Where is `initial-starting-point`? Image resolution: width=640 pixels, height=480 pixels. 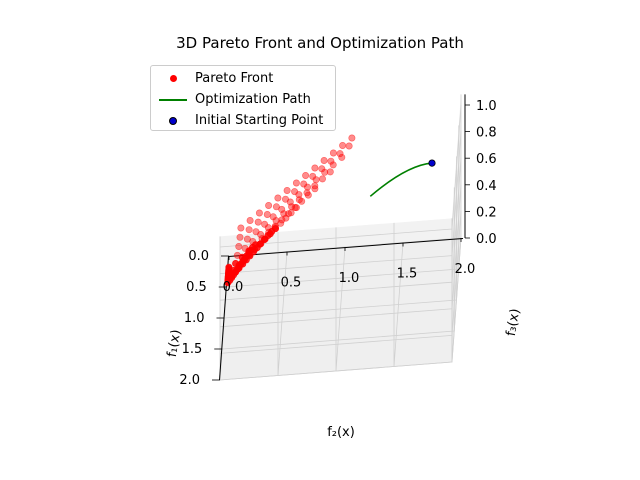
initial-starting-point is located at coordinates (432, 163).